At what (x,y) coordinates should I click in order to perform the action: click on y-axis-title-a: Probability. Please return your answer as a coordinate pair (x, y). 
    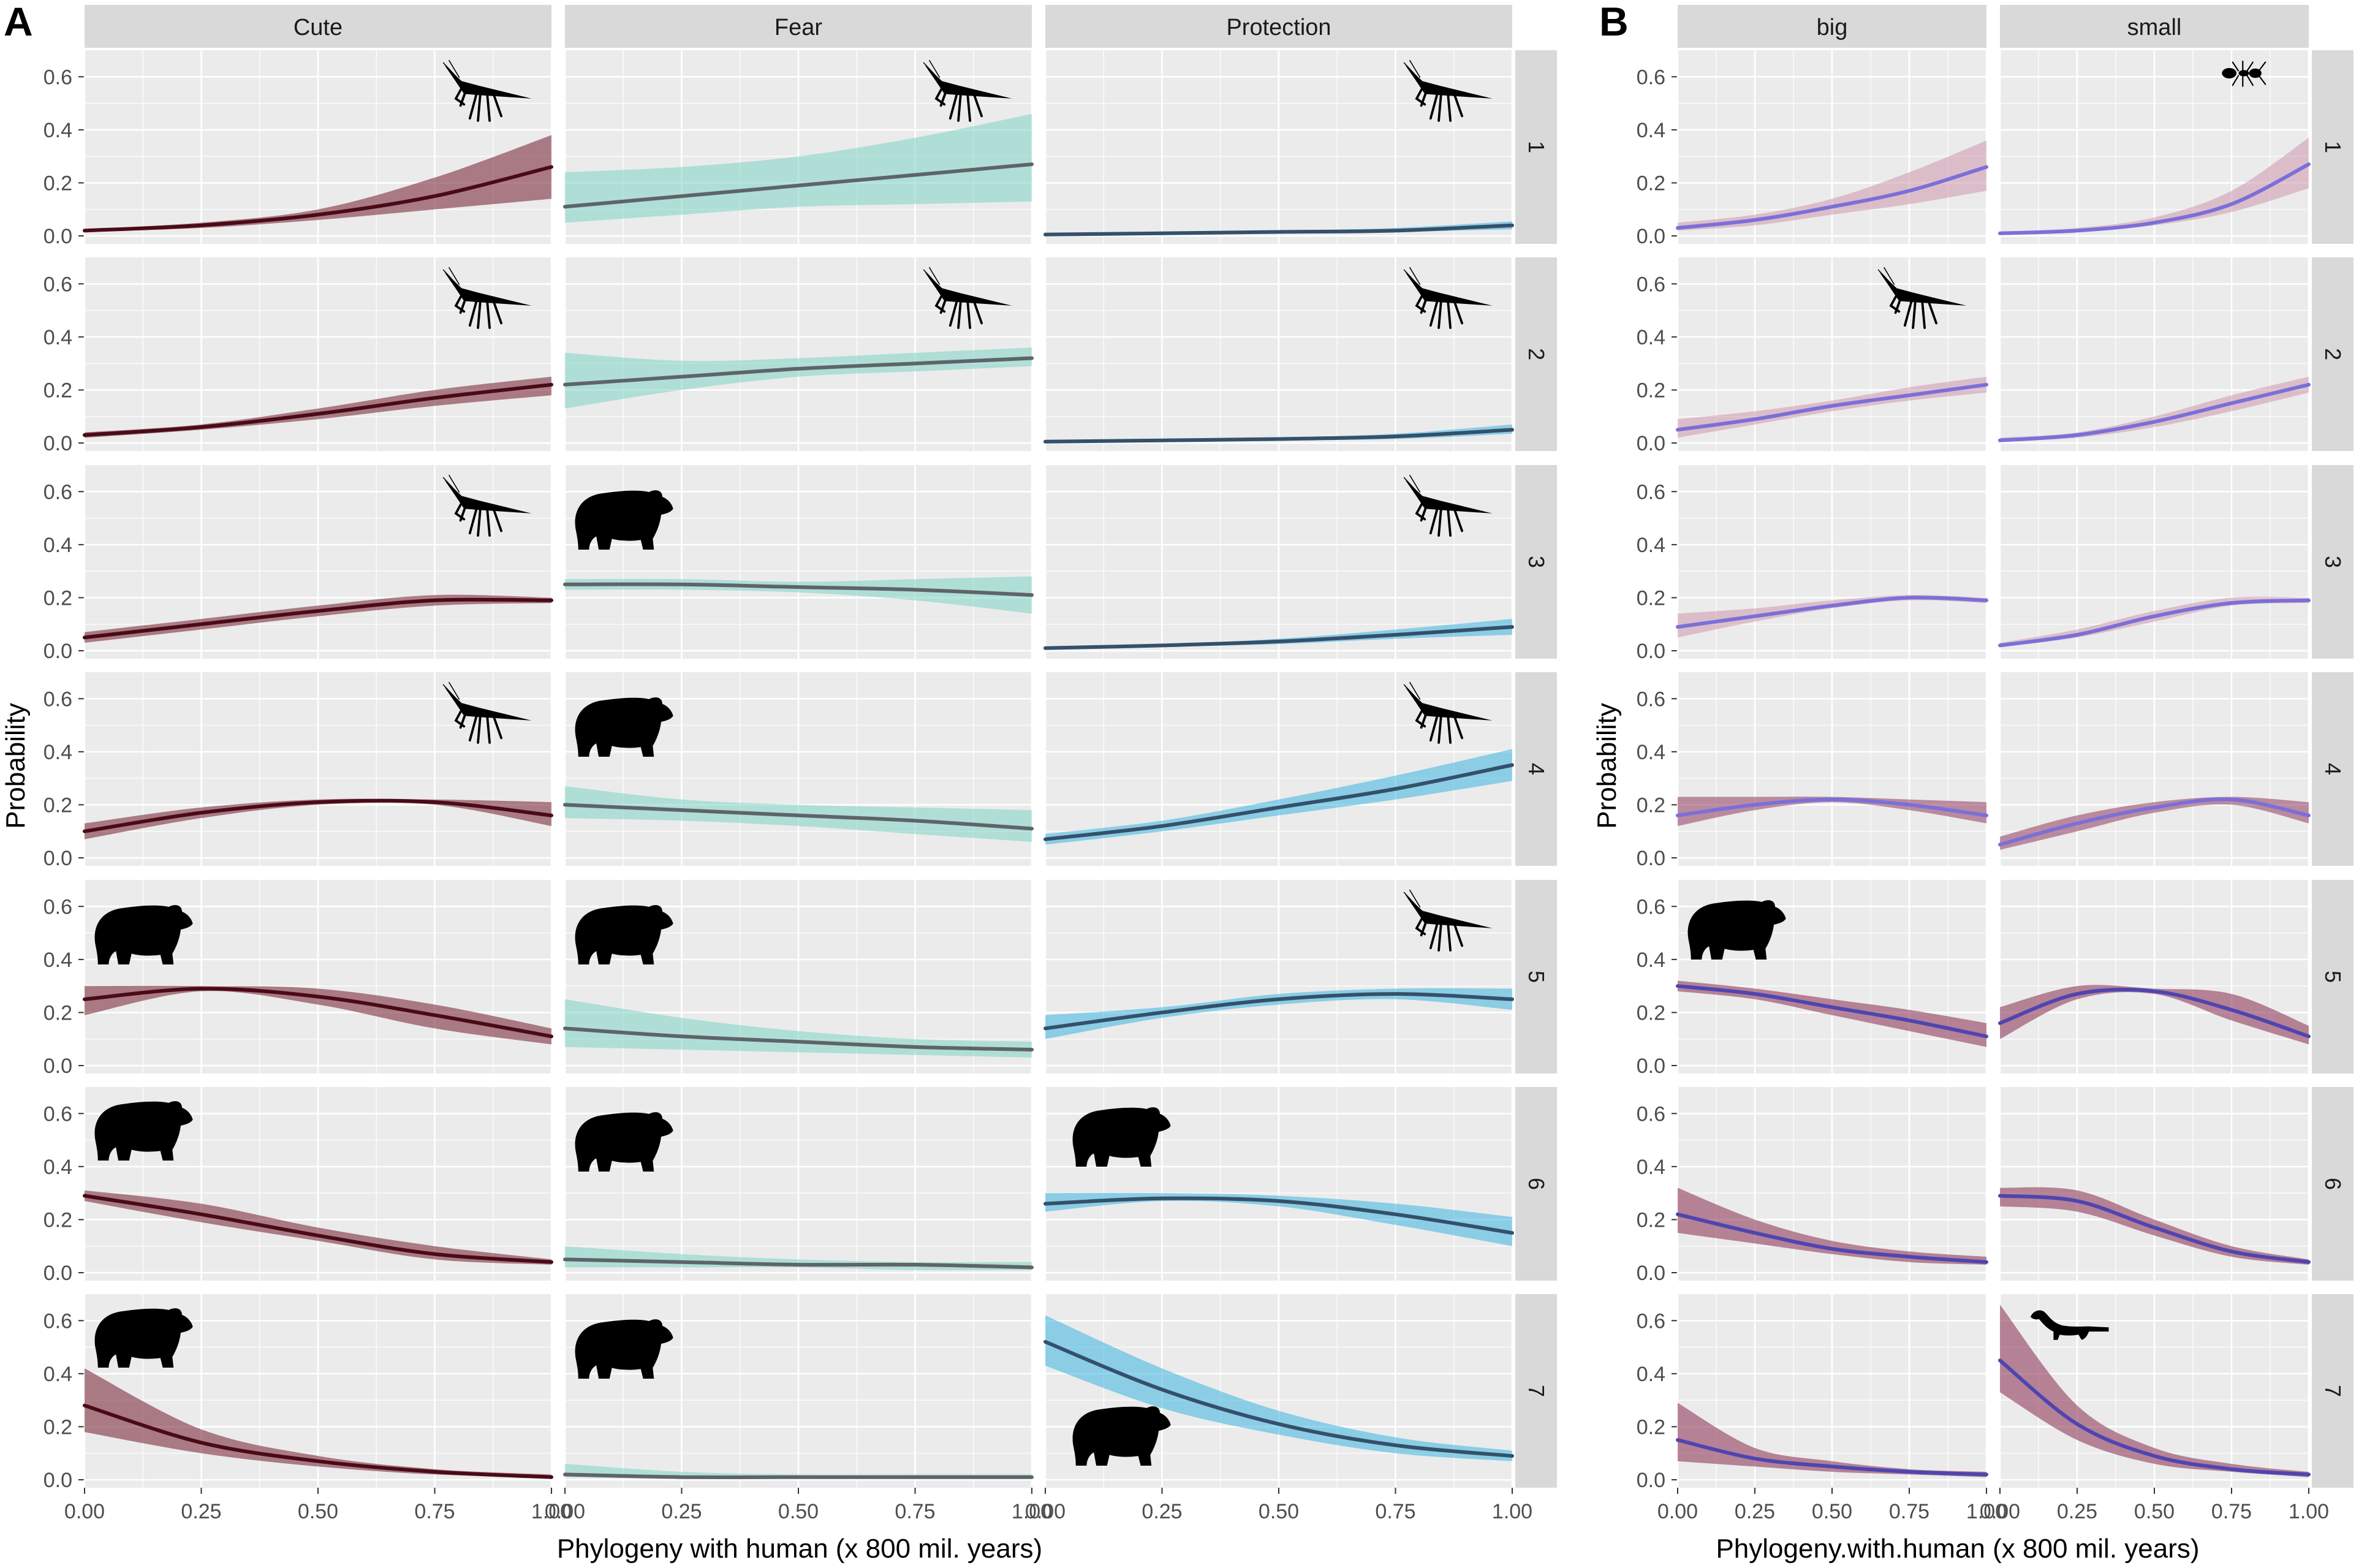
    Looking at the image, I should click on (16, 766).